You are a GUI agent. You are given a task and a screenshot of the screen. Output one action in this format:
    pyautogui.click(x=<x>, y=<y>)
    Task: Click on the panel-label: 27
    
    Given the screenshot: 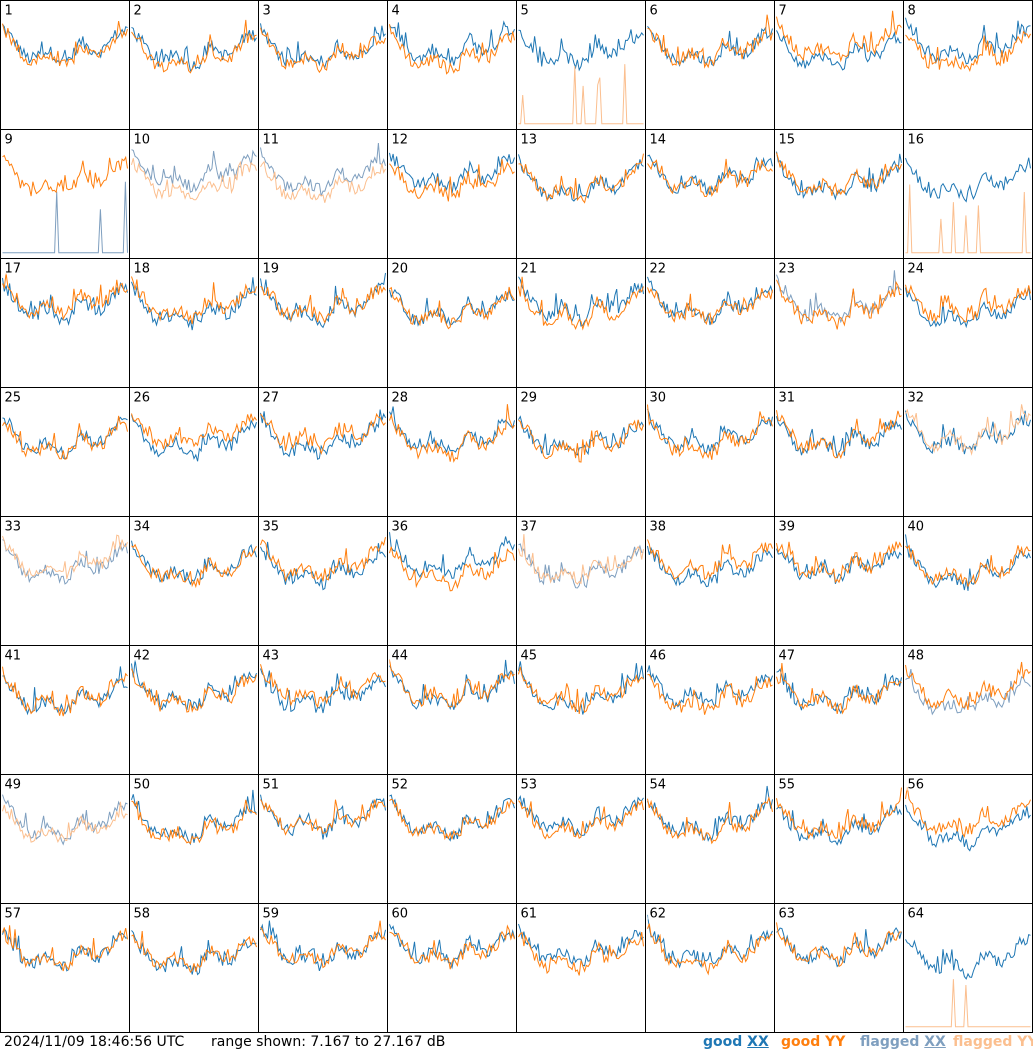 What is the action you would take?
    pyautogui.click(x=271, y=398)
    